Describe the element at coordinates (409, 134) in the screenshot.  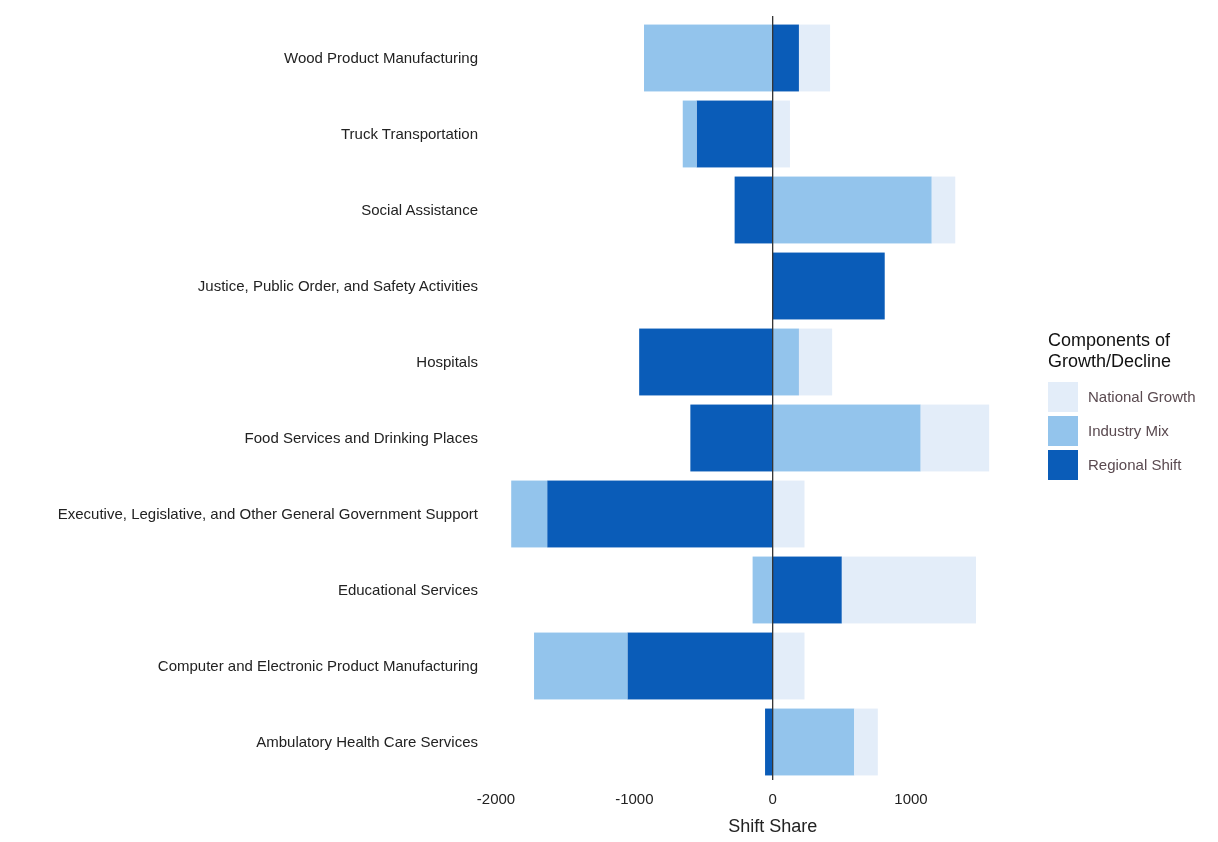
I see `y-tick-label: Truck Transportation` at that location.